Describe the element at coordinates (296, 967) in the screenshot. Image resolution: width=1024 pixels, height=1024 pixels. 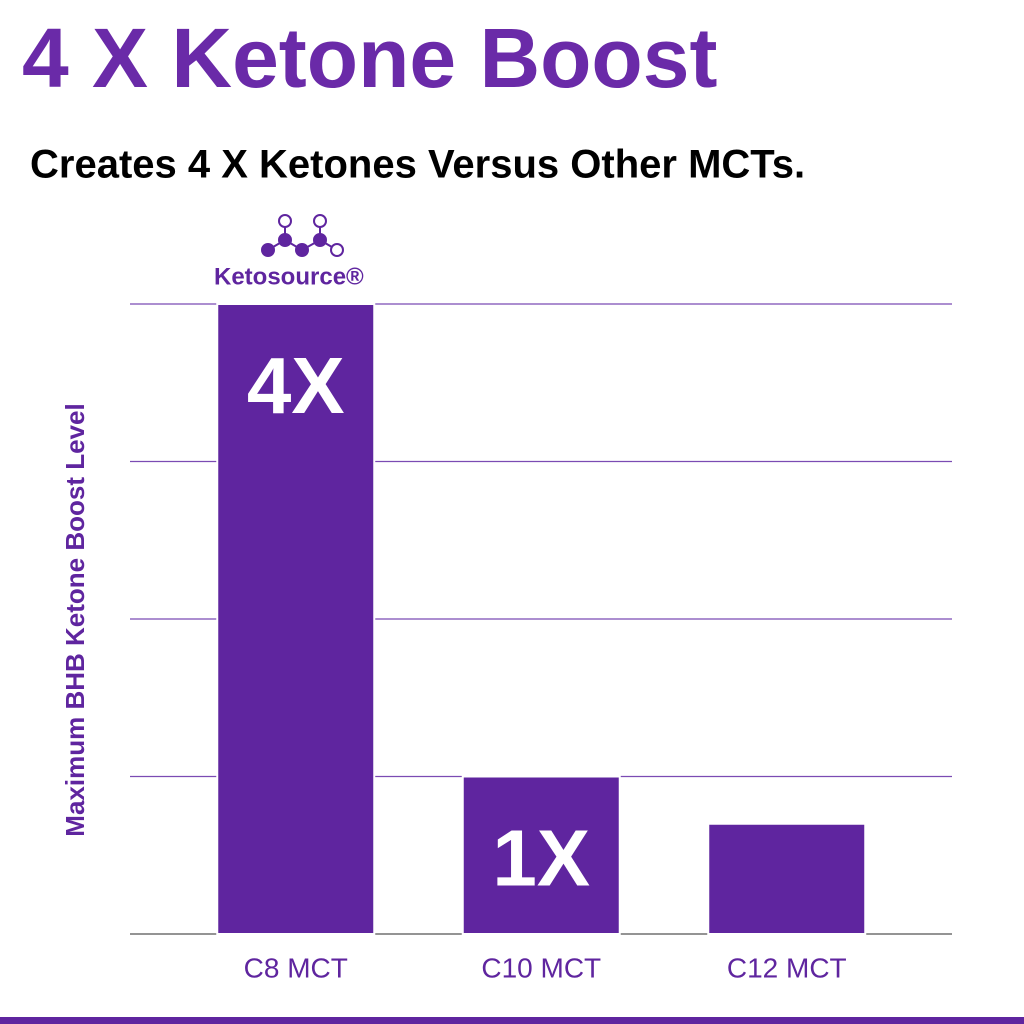
I see `x-tick-label: C8 MCT` at that location.